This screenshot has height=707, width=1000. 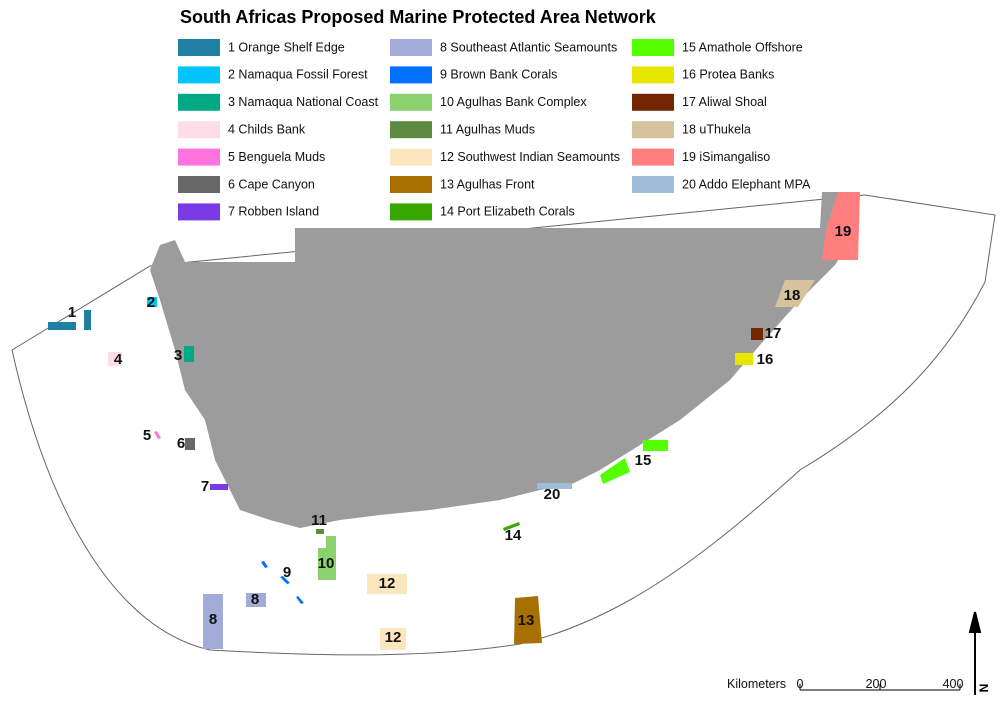 What do you see at coordinates (552, 494) in the screenshot?
I see `map-label: 20` at bounding box center [552, 494].